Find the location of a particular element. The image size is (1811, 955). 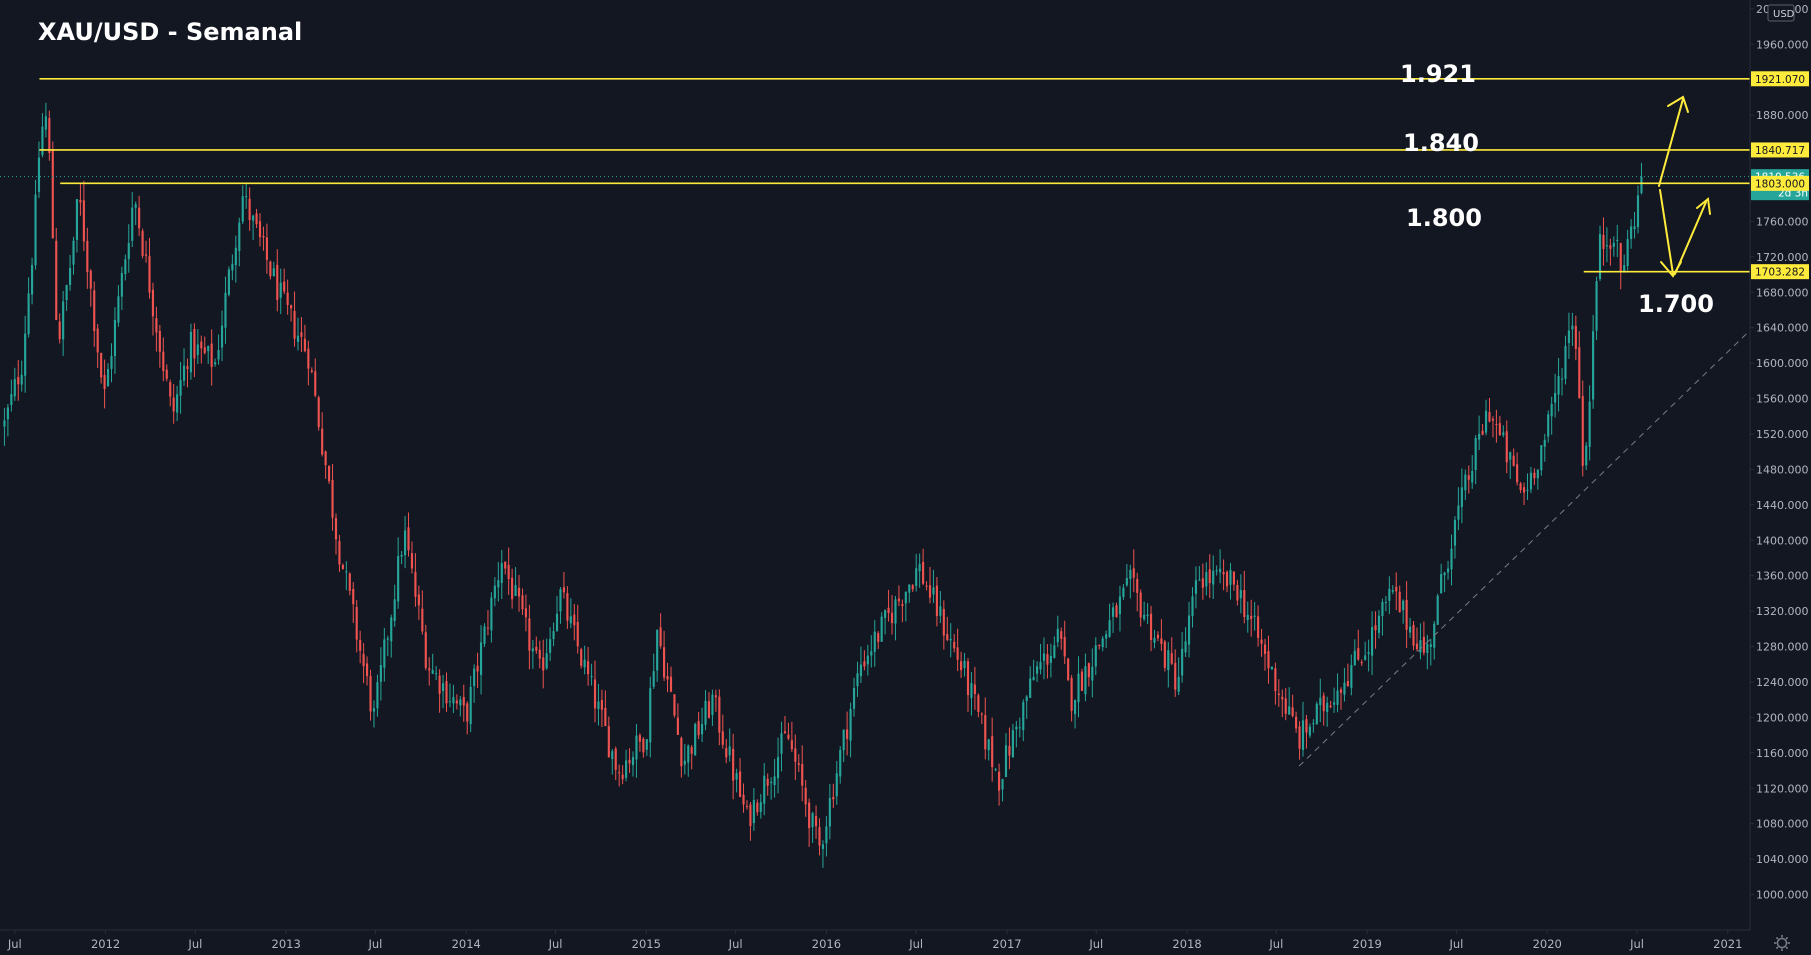

price-badge-label: 1921.070 is located at coordinates (1780, 80).